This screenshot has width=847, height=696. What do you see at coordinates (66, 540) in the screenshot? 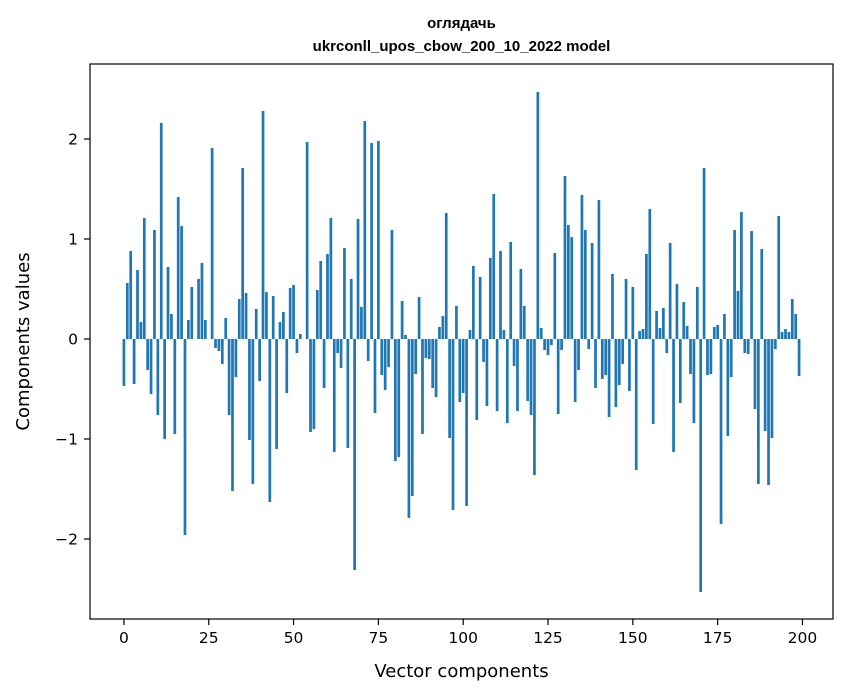
I see `y-tick-label: −2` at bounding box center [66, 540].